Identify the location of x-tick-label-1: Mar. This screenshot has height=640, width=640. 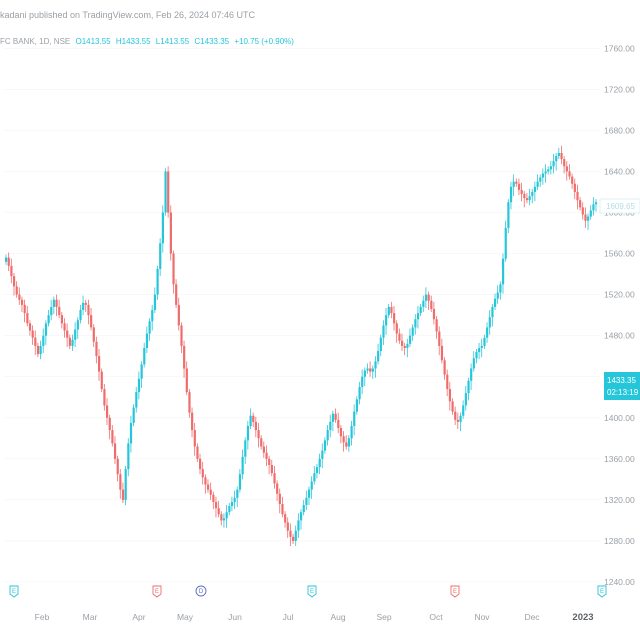
(90, 617).